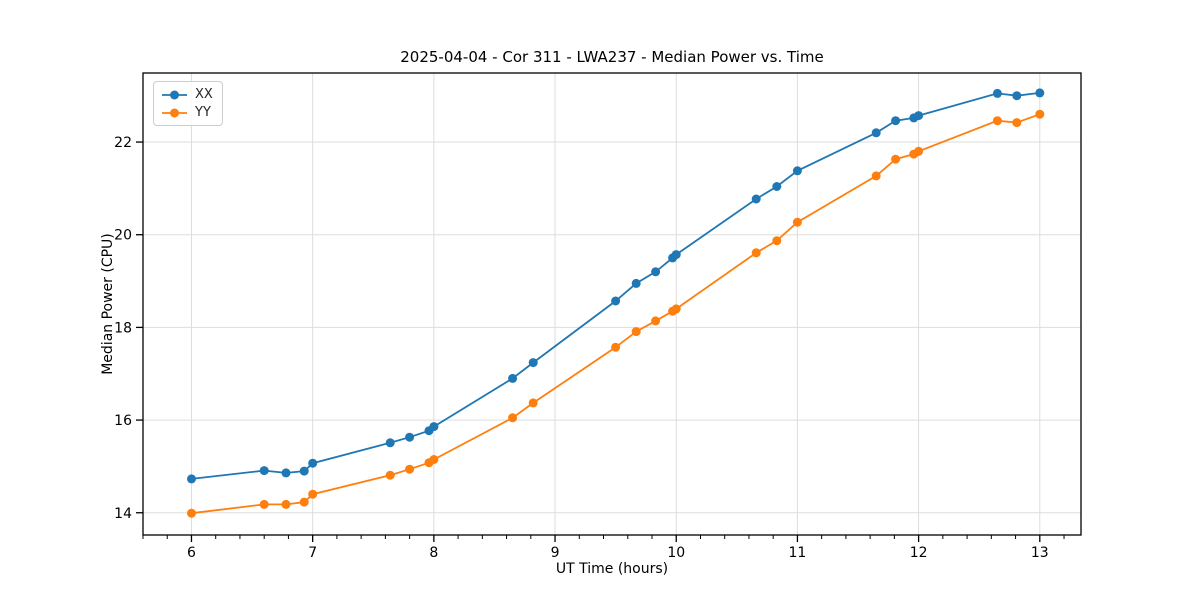 The width and height of the screenshot is (1200, 600). I want to click on legend-item-yy: YY, so click(187, 112).